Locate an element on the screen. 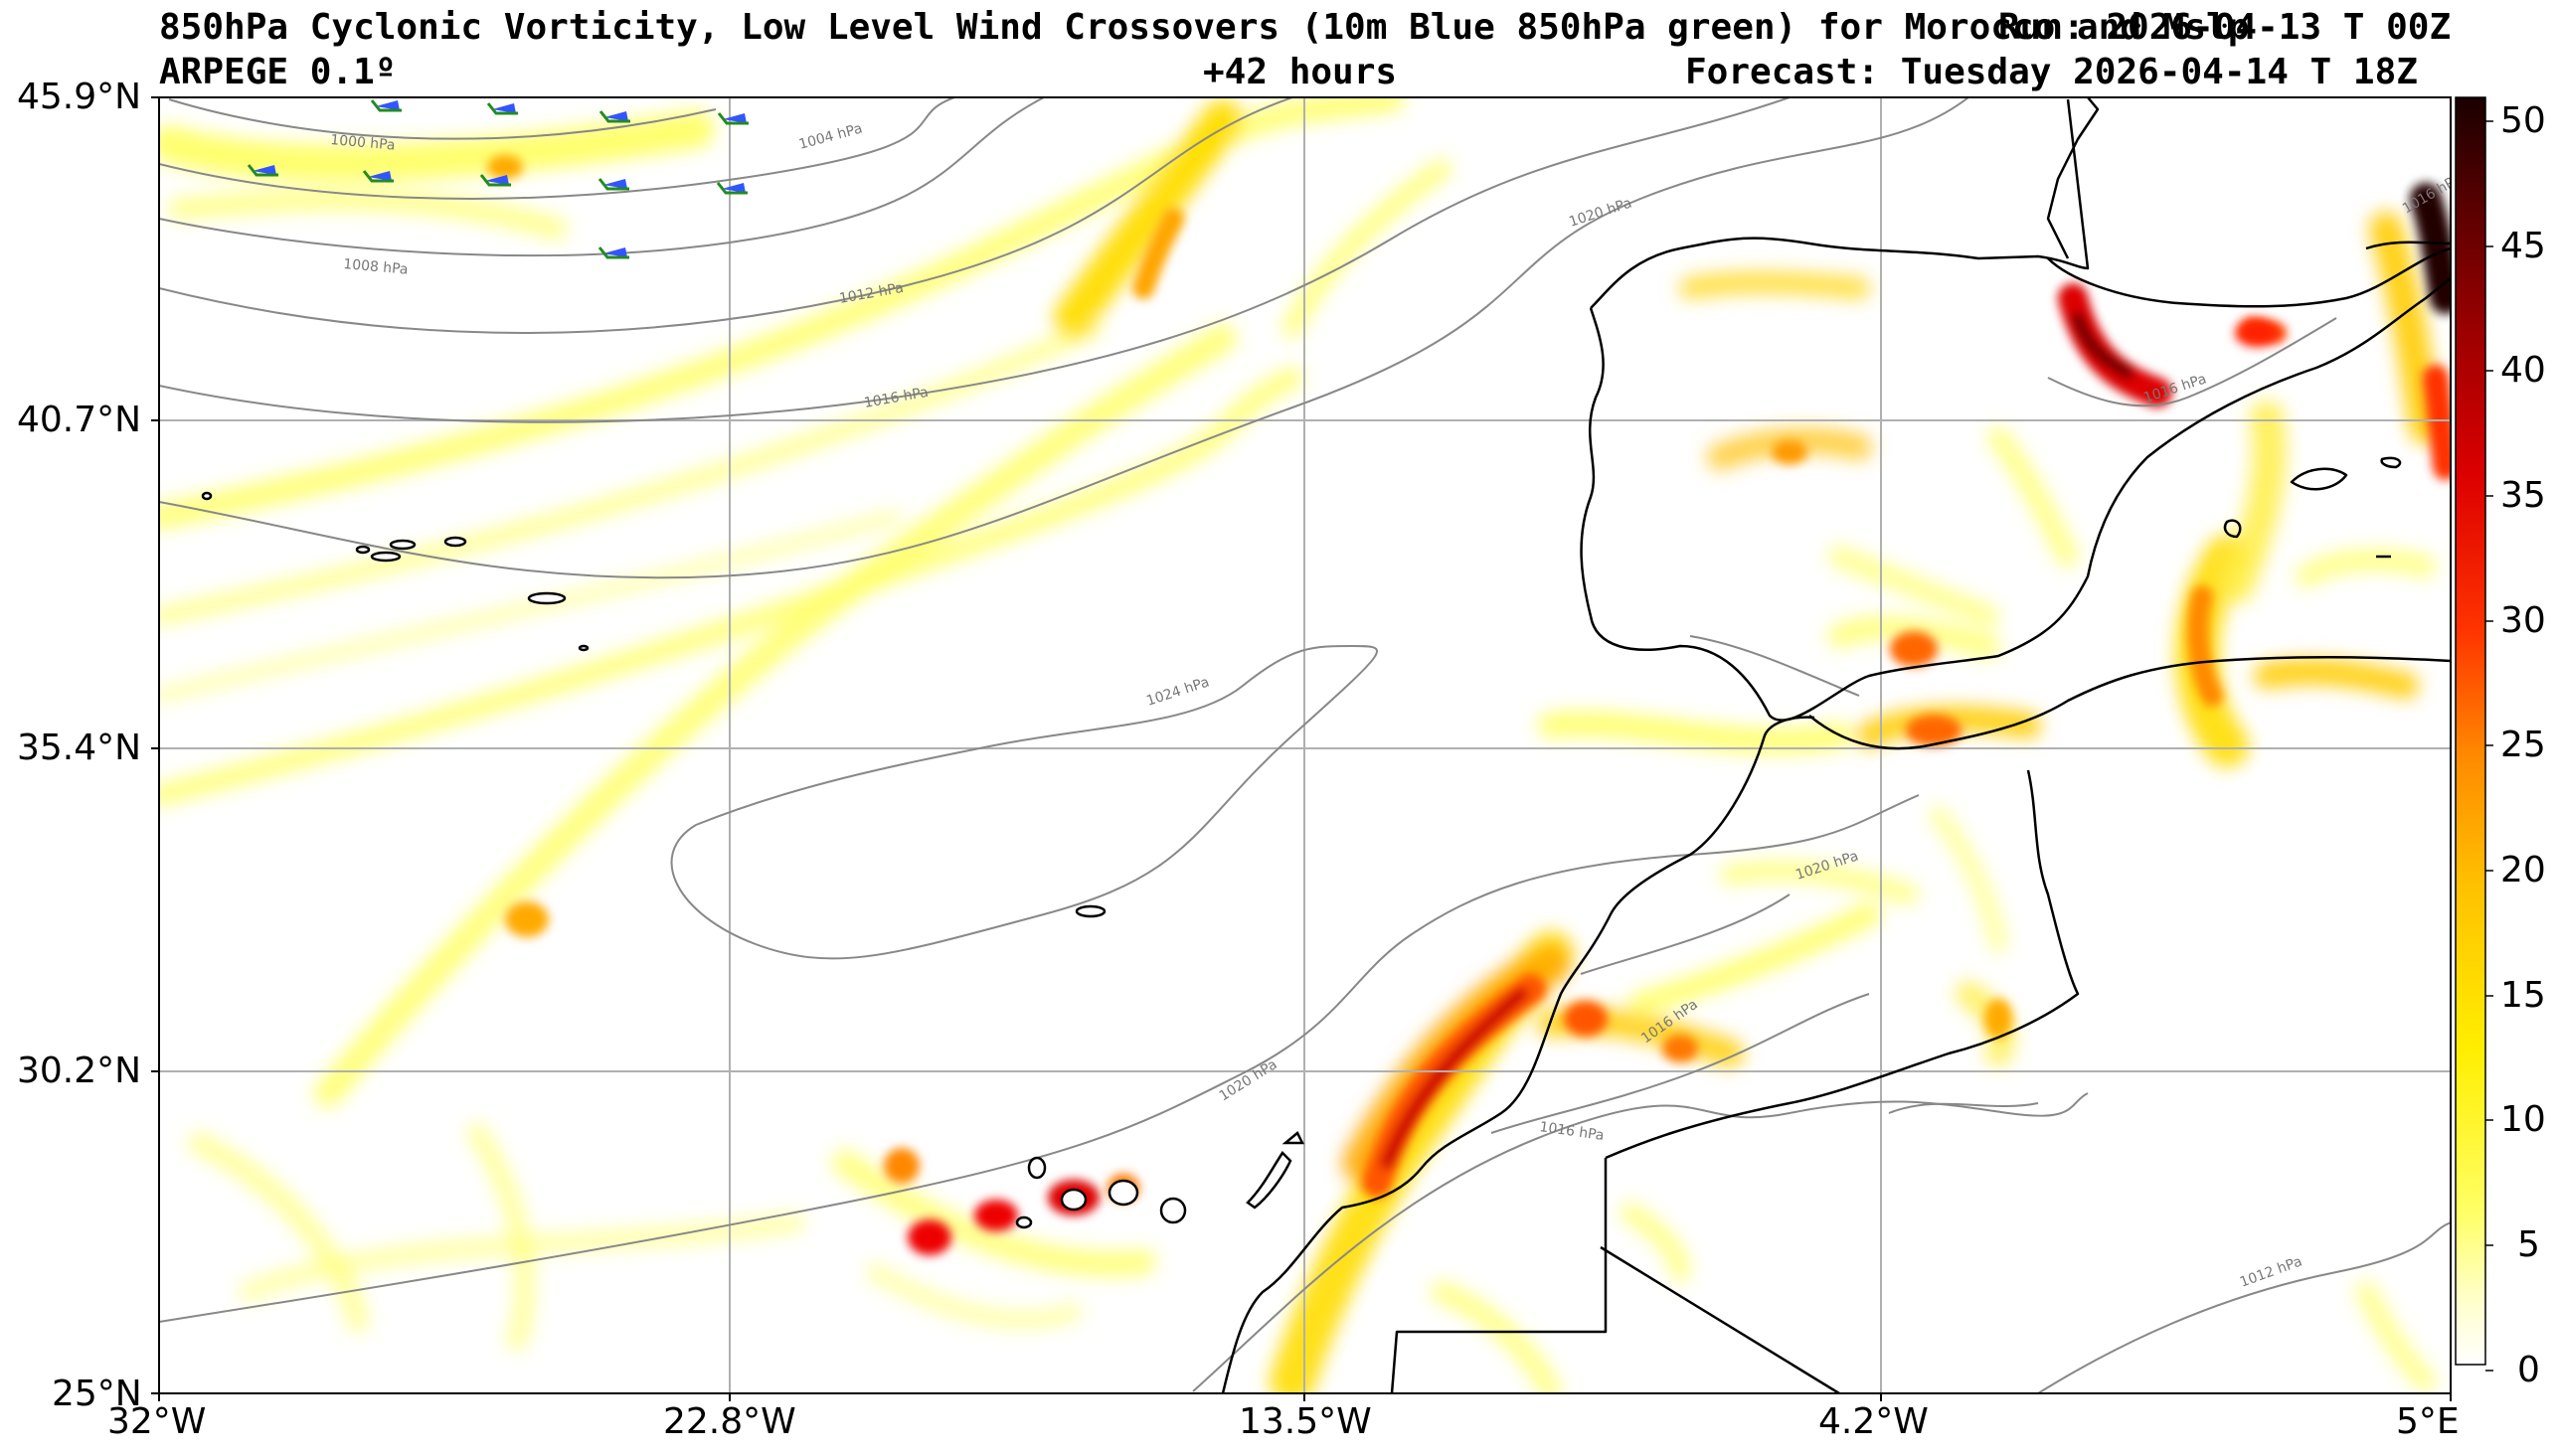  lat-label: 35.4°N is located at coordinates (79, 748).